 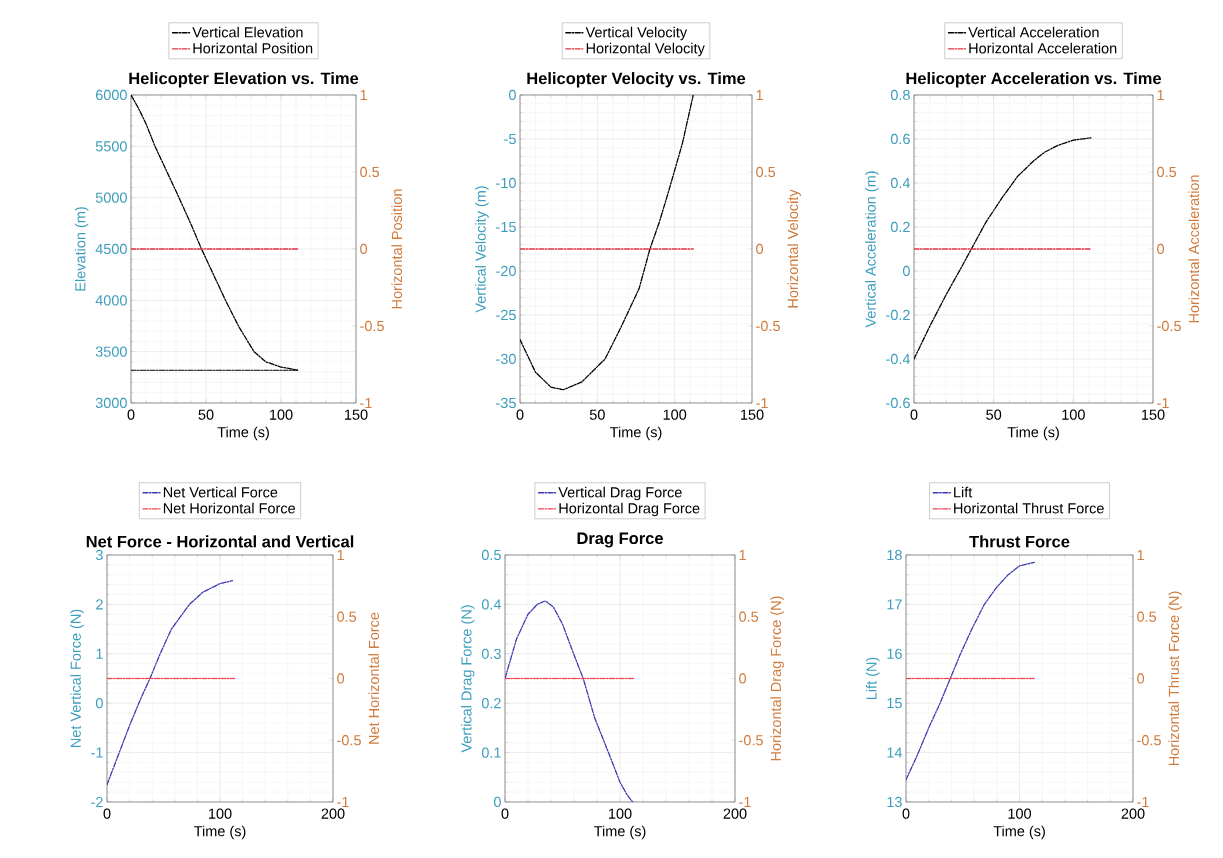 What do you see at coordinates (467, 679) in the screenshot?
I see `y-axis-title: Vertical Drag Force (N)` at bounding box center [467, 679].